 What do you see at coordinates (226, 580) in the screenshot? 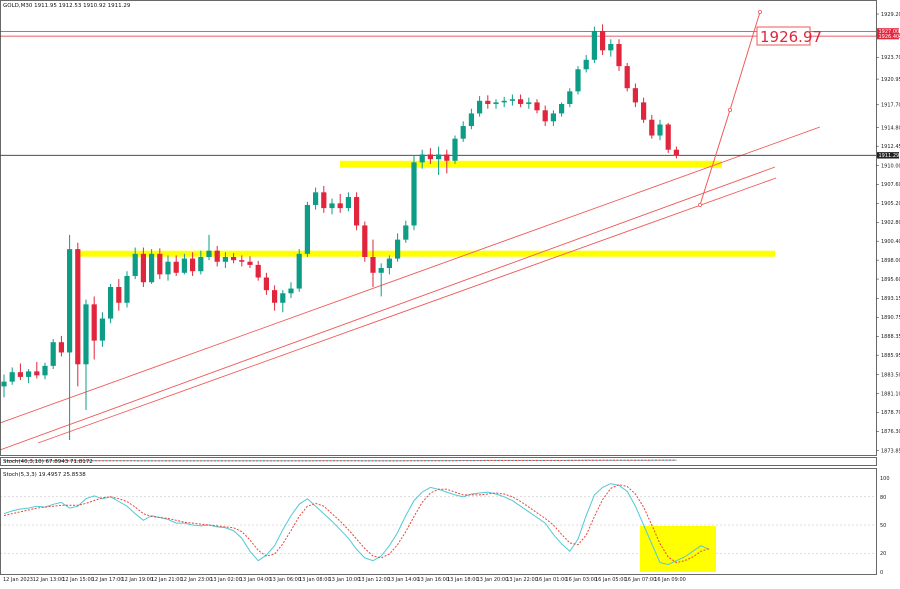
I see `x-tick-label: 13 Jan 02:00` at bounding box center [226, 580].